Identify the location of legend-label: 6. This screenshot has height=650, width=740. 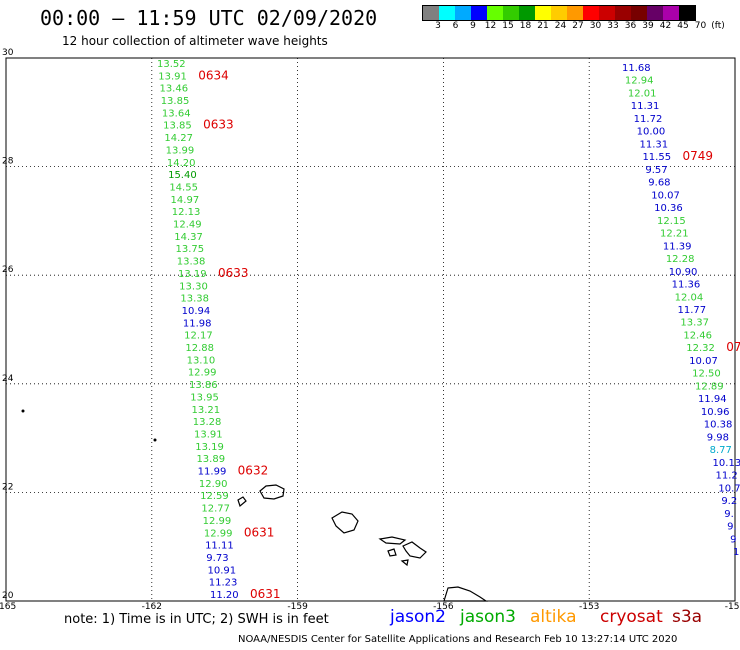
(455, 26).